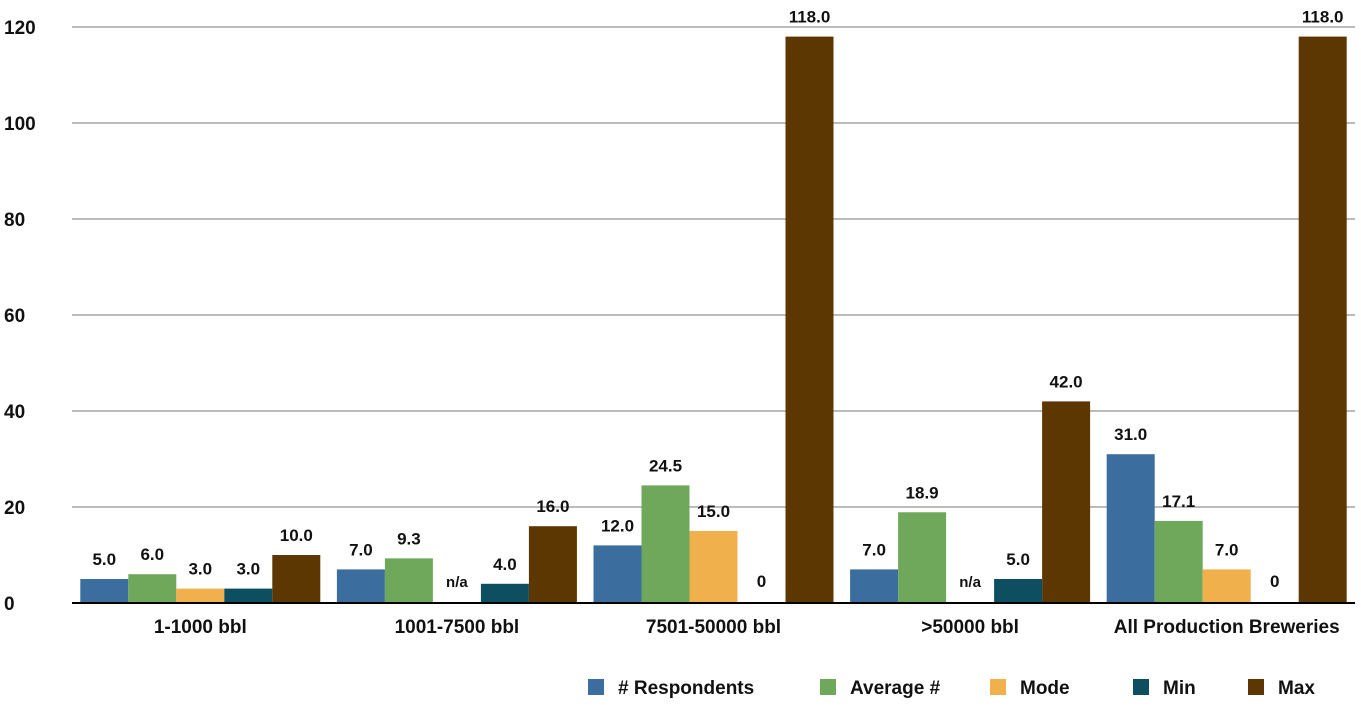  Describe the element at coordinates (686, 688) in the screenshot. I see `legend-label: # Respondents` at that location.